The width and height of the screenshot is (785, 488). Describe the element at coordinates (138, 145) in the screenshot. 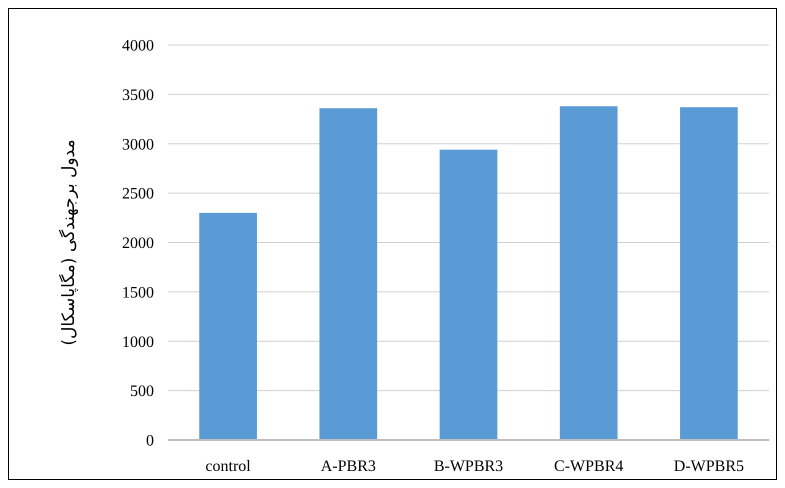

I see `y-tick-label: 3000` at that location.